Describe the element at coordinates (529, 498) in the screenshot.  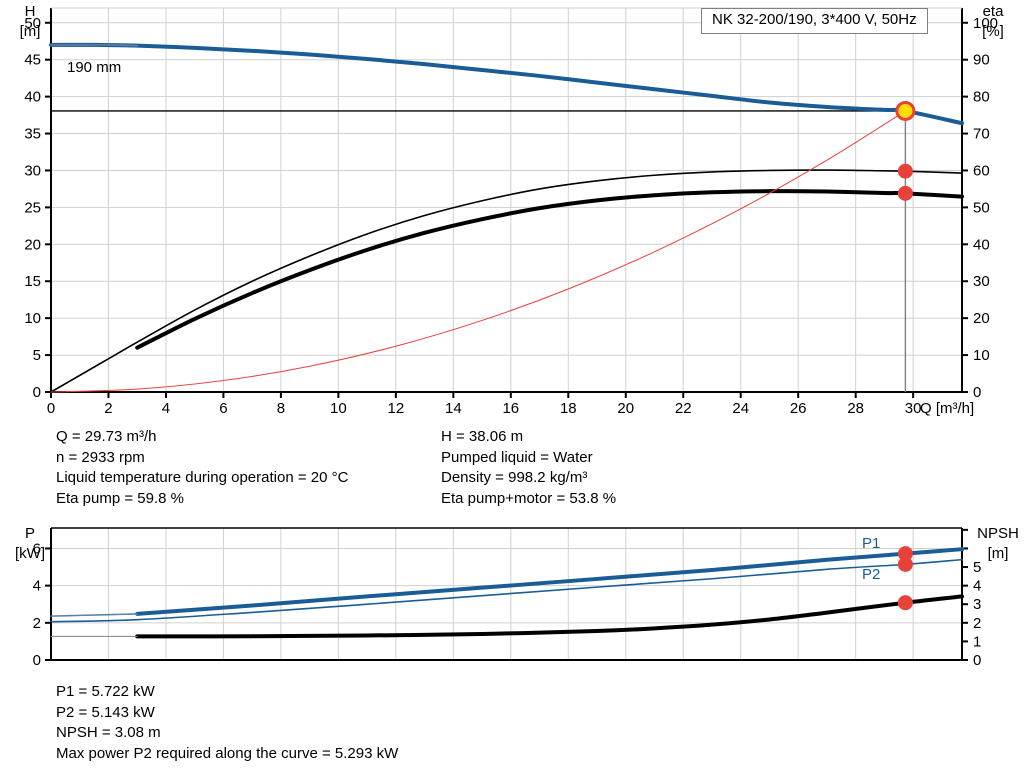
I see `duty-info-line-3: Eta pump+motor = 53.8 %` at that location.